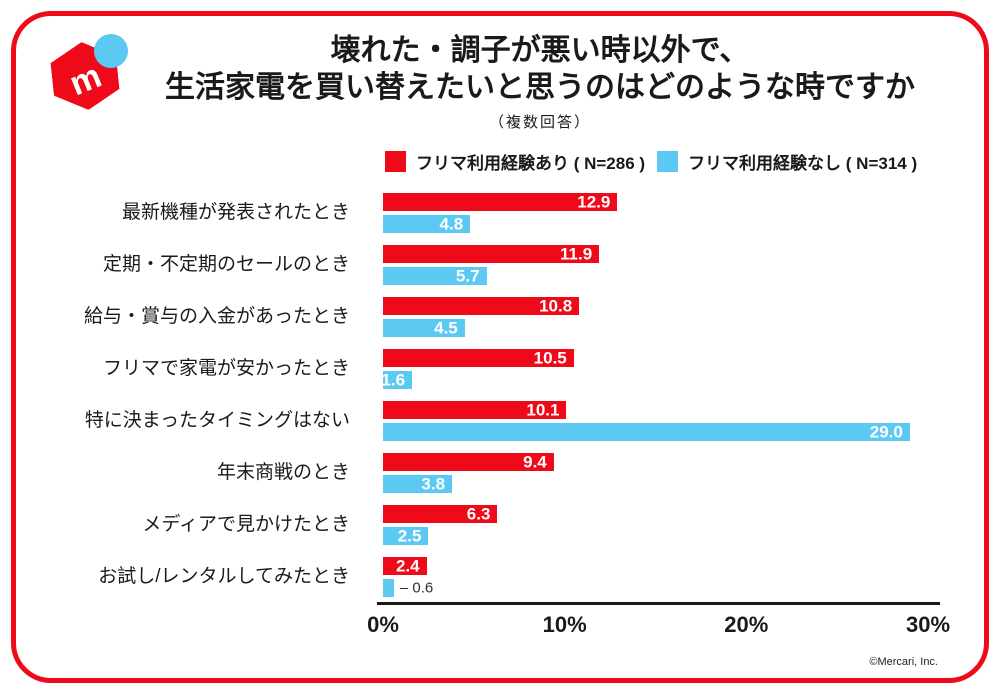  I want to click on bar-experienced: 2.4, so click(405, 566).